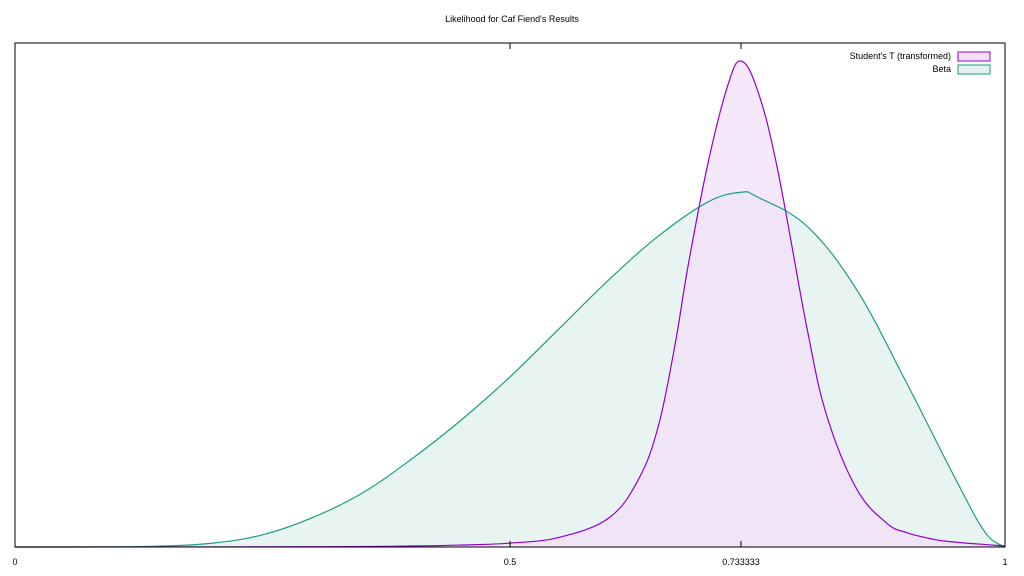 The image size is (1024, 576). I want to click on x-tick-label: 0, so click(15, 562).